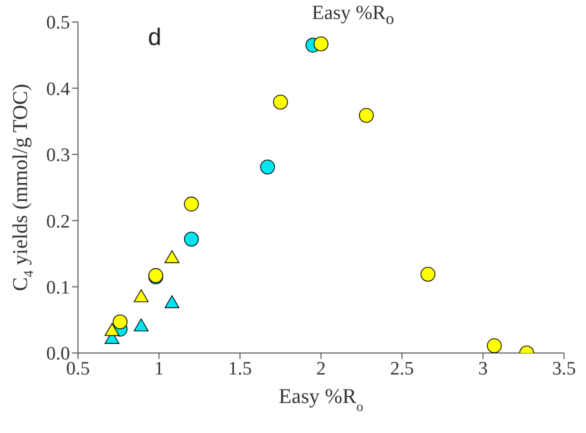  What do you see at coordinates (78, 369) in the screenshot?
I see `x-tick-label: 0.5` at bounding box center [78, 369].